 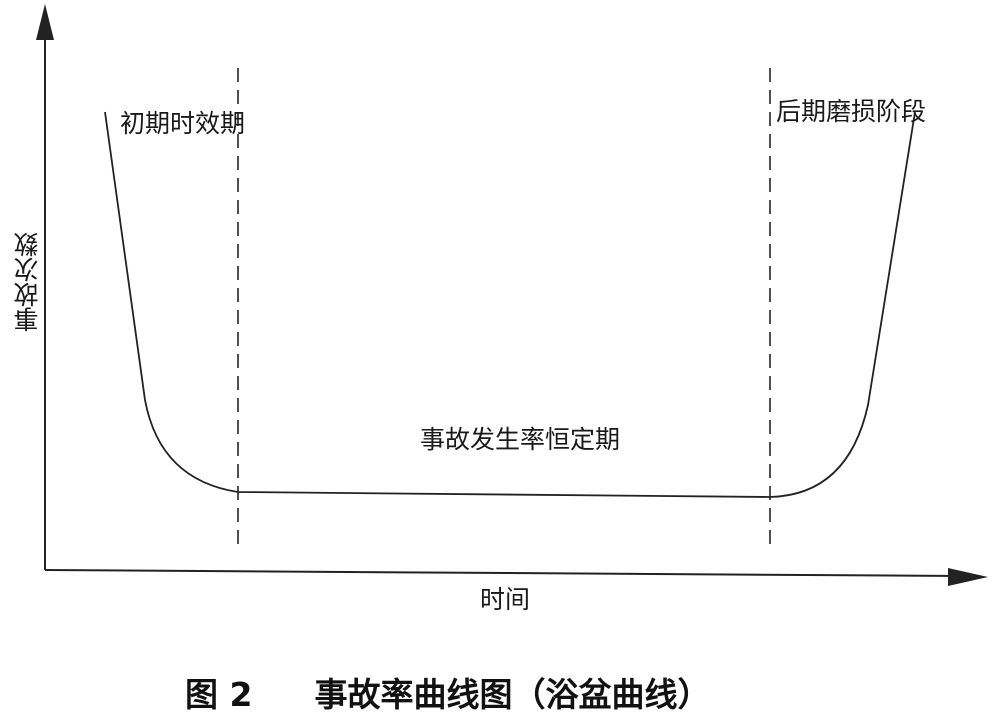 I want to click on x-axis-label: 时间, so click(x=505, y=599).